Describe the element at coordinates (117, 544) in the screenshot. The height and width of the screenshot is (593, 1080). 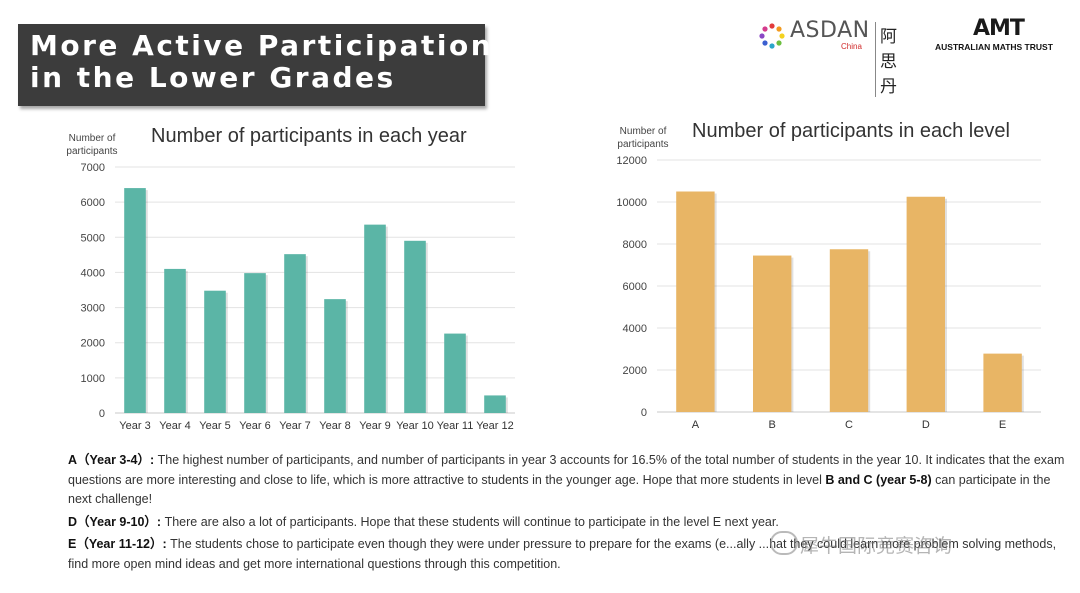
I see `desc-label-e: E（Year 11-12）:` at that location.